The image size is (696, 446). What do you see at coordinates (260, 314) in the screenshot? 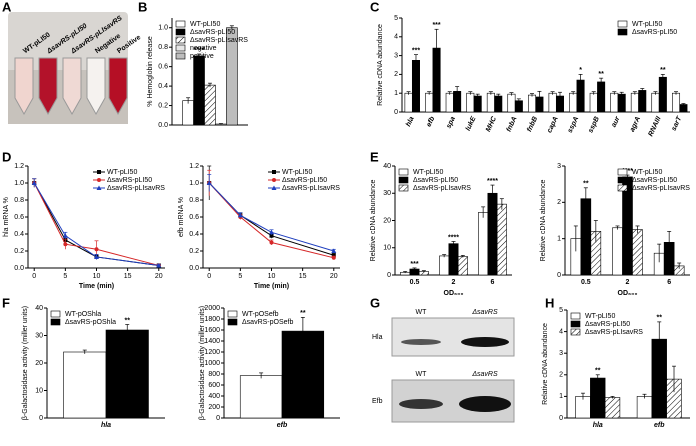
I see `legend-label: WT-pOSefb` at bounding box center [260, 314].